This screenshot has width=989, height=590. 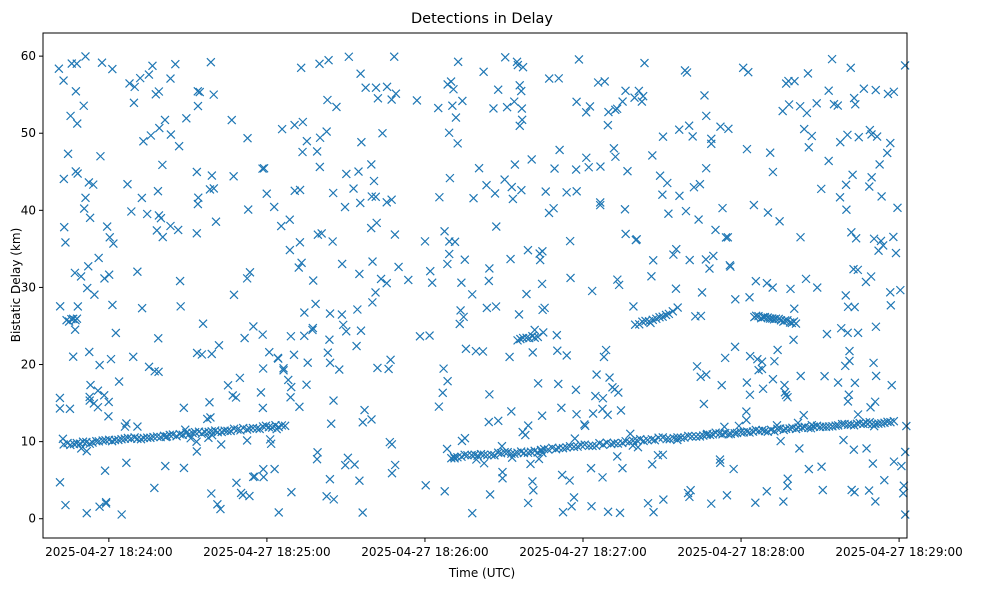 What do you see at coordinates (266, 552) in the screenshot?
I see `x-tick-label: 2025-04-27 18:25:00` at bounding box center [266, 552].